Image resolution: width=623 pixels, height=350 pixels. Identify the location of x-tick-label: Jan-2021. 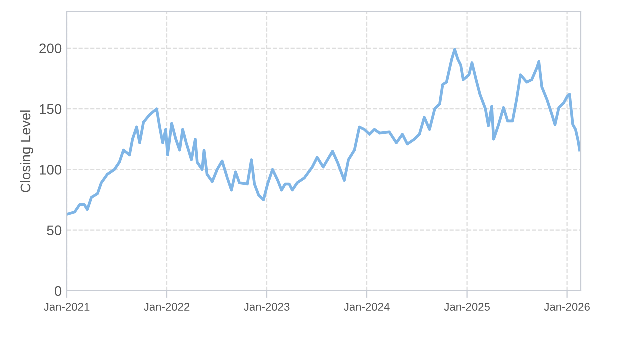
(67, 307).